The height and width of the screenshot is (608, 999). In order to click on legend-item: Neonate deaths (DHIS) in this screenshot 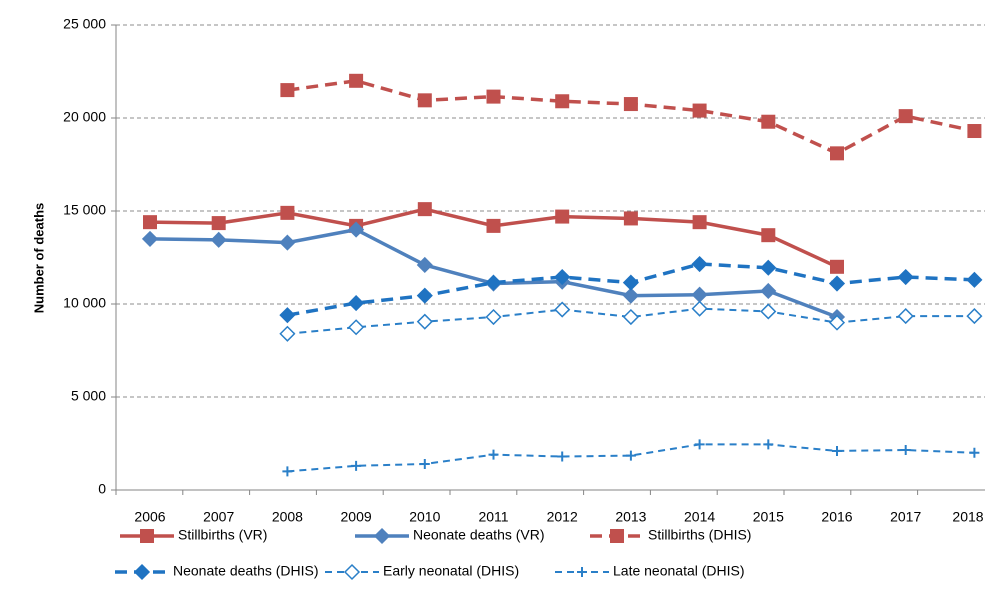, I will do `click(217, 572)`.